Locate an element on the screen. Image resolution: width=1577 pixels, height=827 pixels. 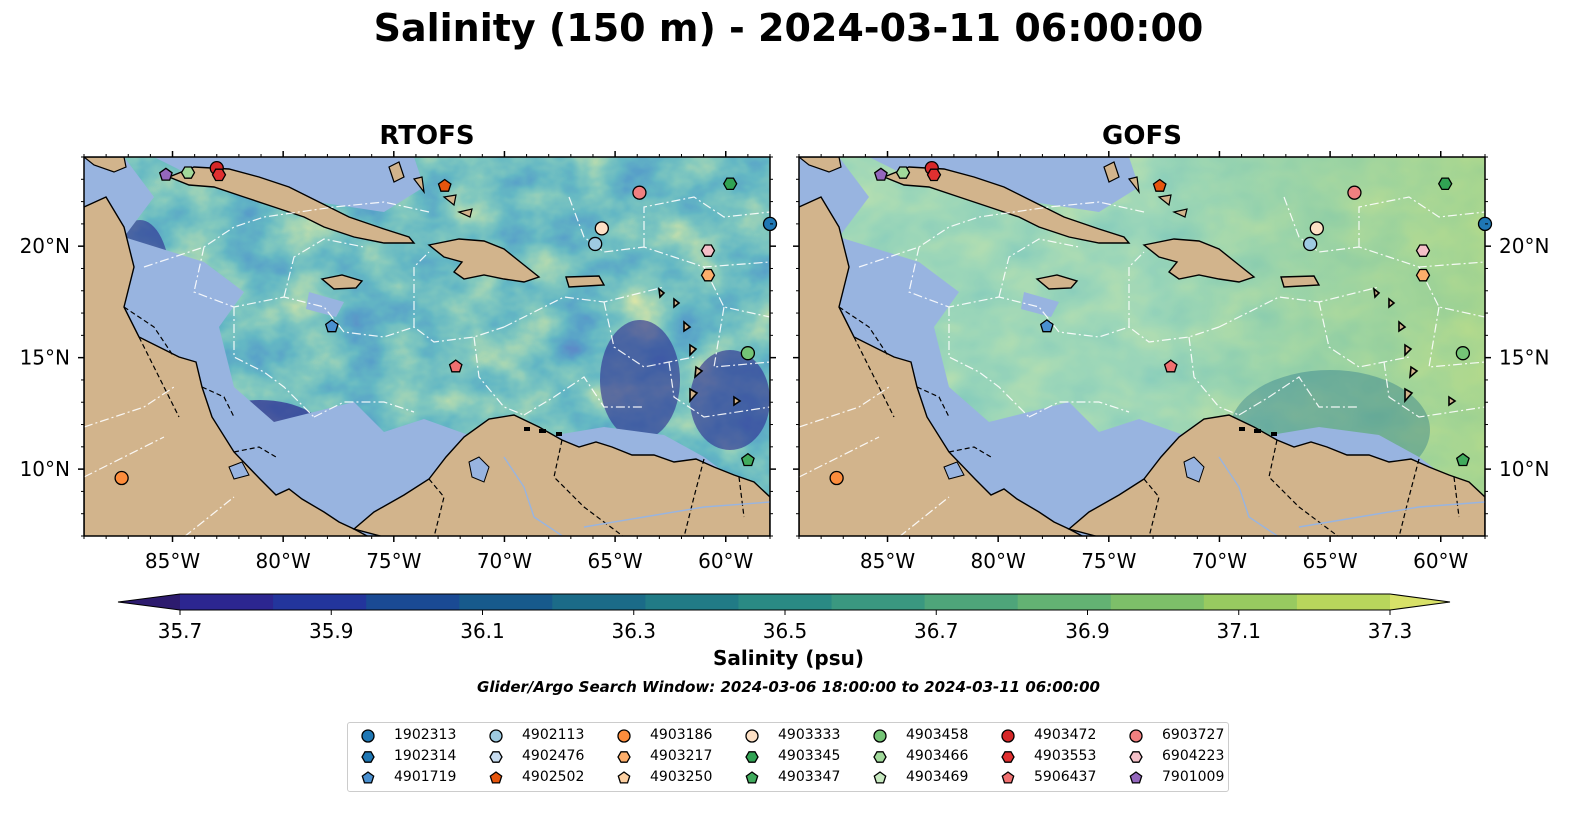
legend-label: 4903553 is located at coordinates (1065, 756).